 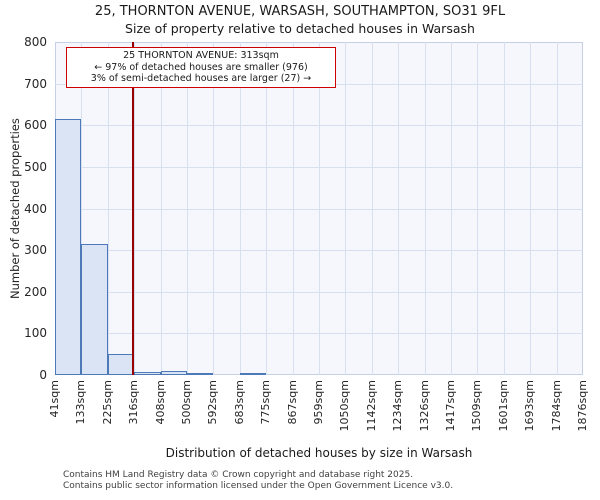 I want to click on x-tick-label: 1234sqm, so click(x=397, y=406).